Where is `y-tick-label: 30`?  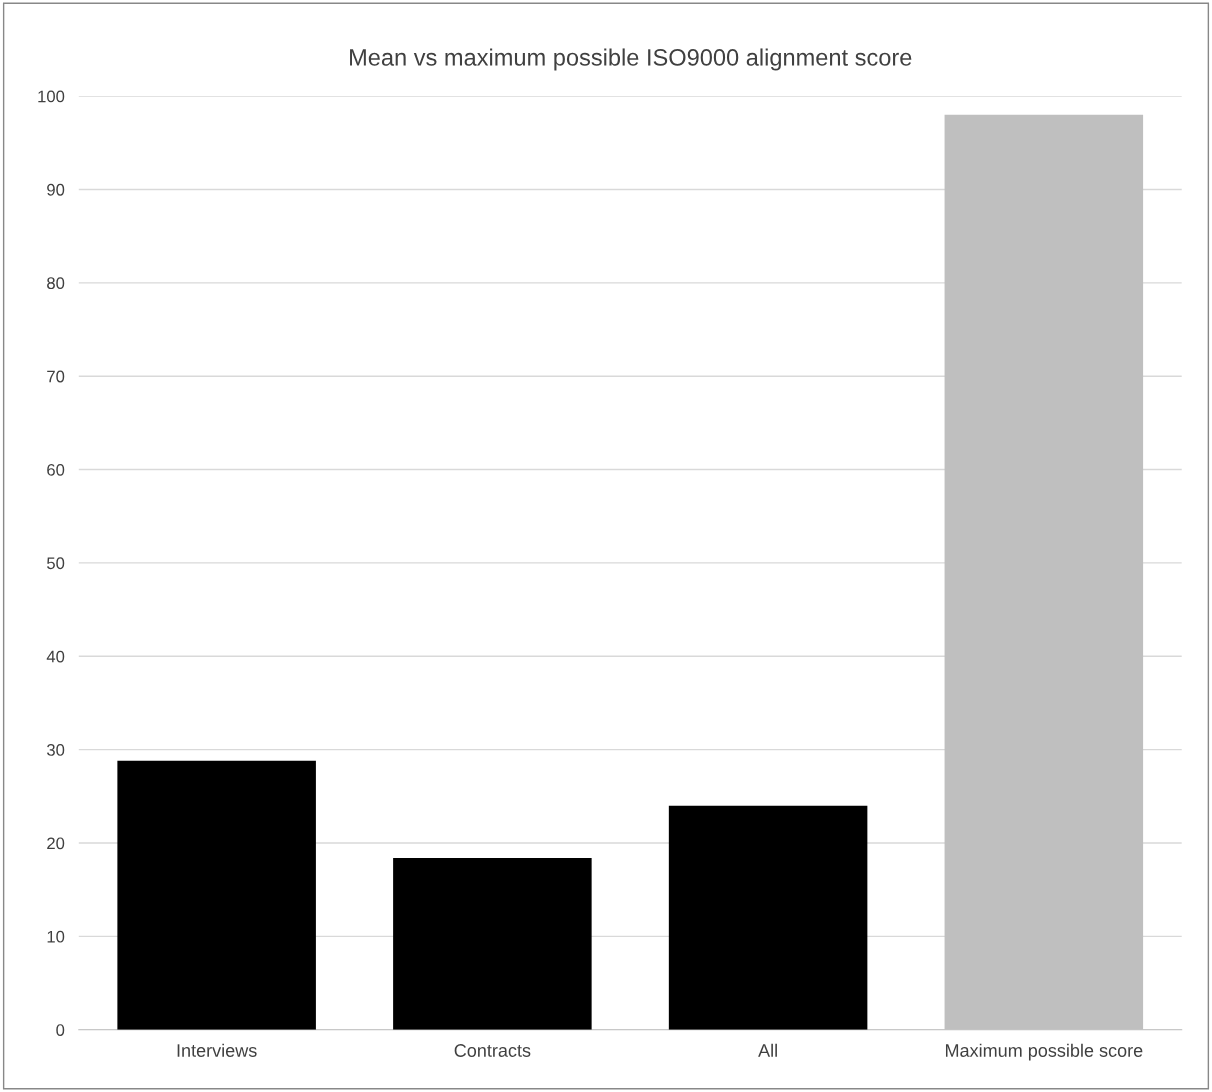
y-tick-label: 30 is located at coordinates (55, 750).